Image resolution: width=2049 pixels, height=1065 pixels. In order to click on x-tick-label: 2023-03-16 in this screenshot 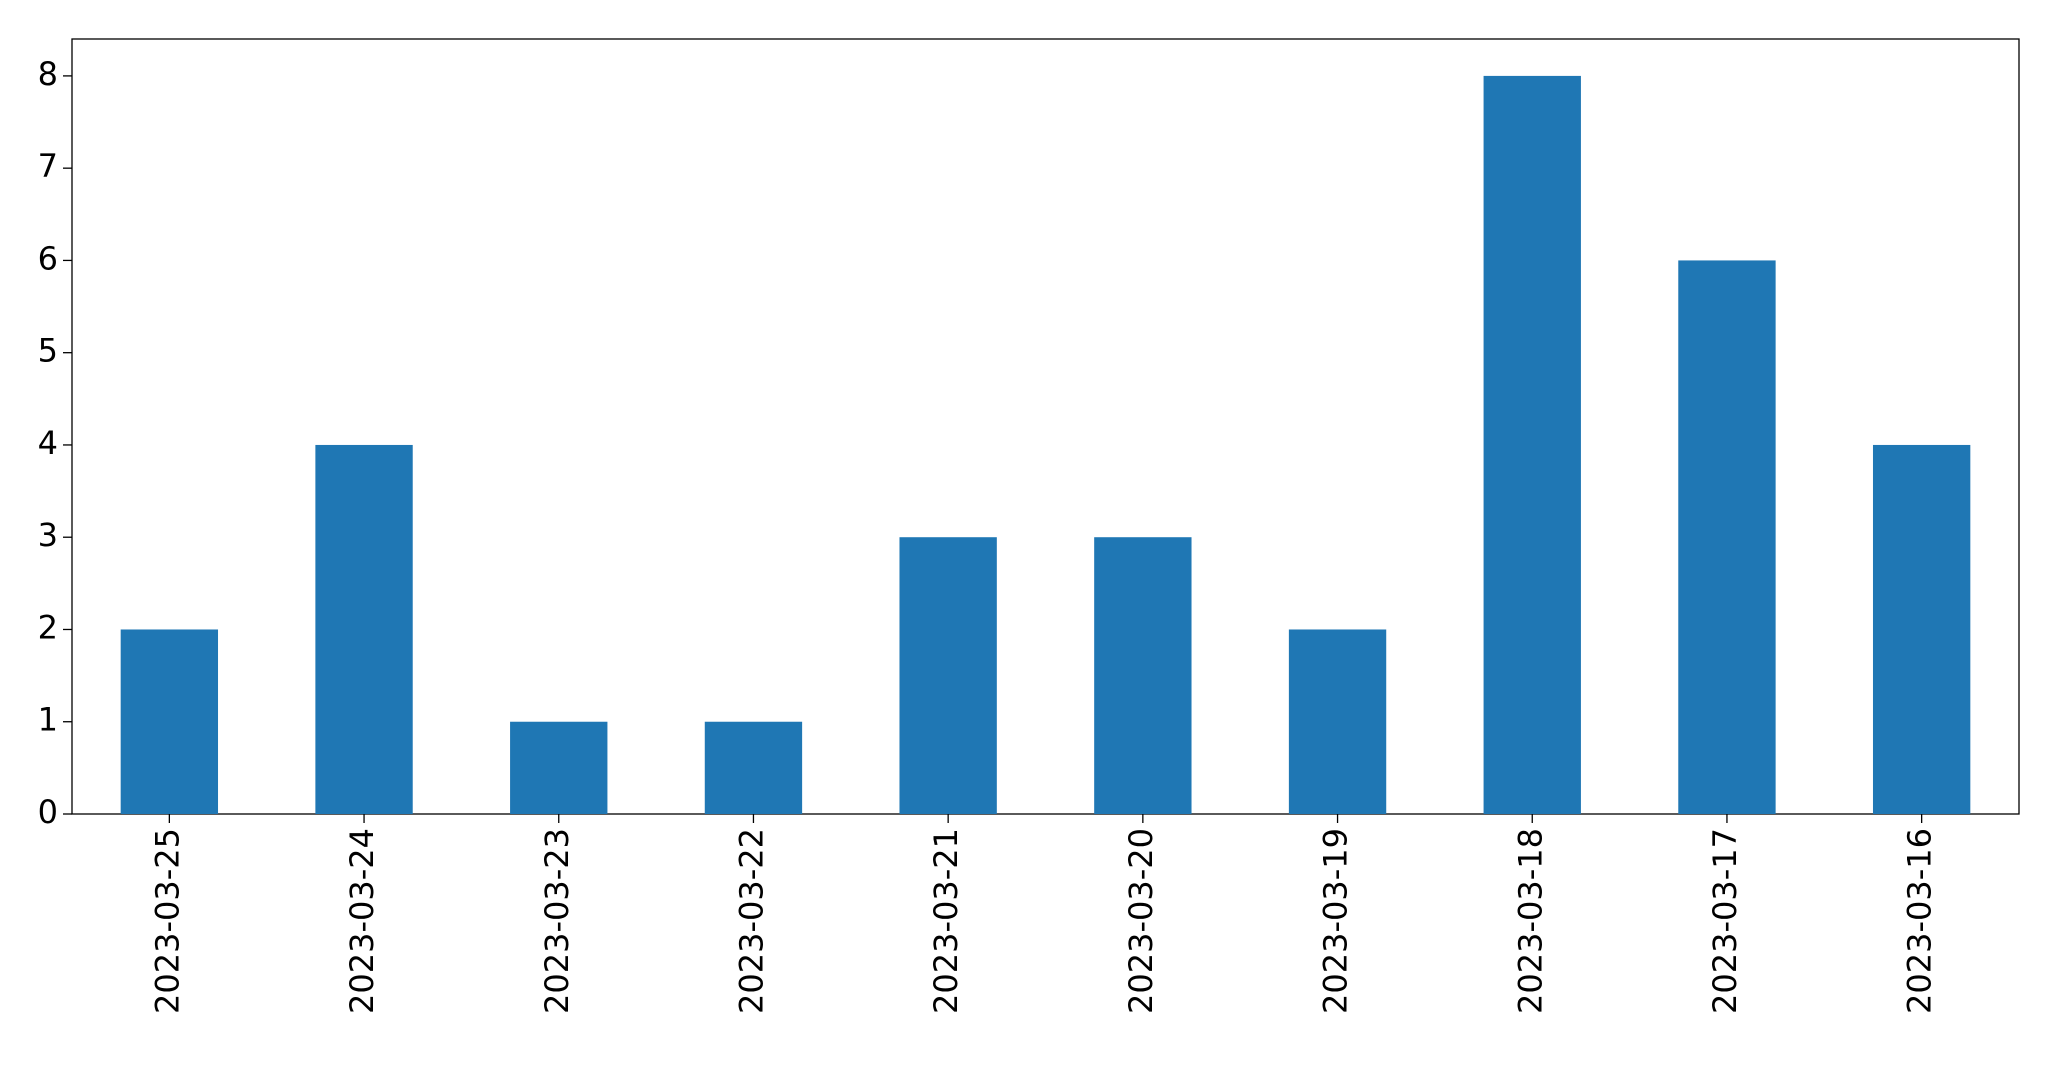, I will do `click(1920, 921)`.